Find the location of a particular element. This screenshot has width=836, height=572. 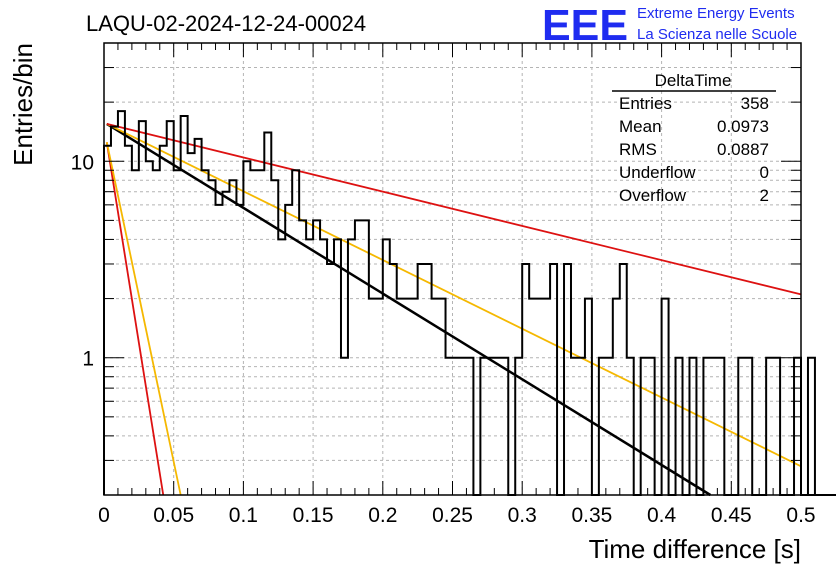

stat-label-mean: Mean is located at coordinates (640, 126).